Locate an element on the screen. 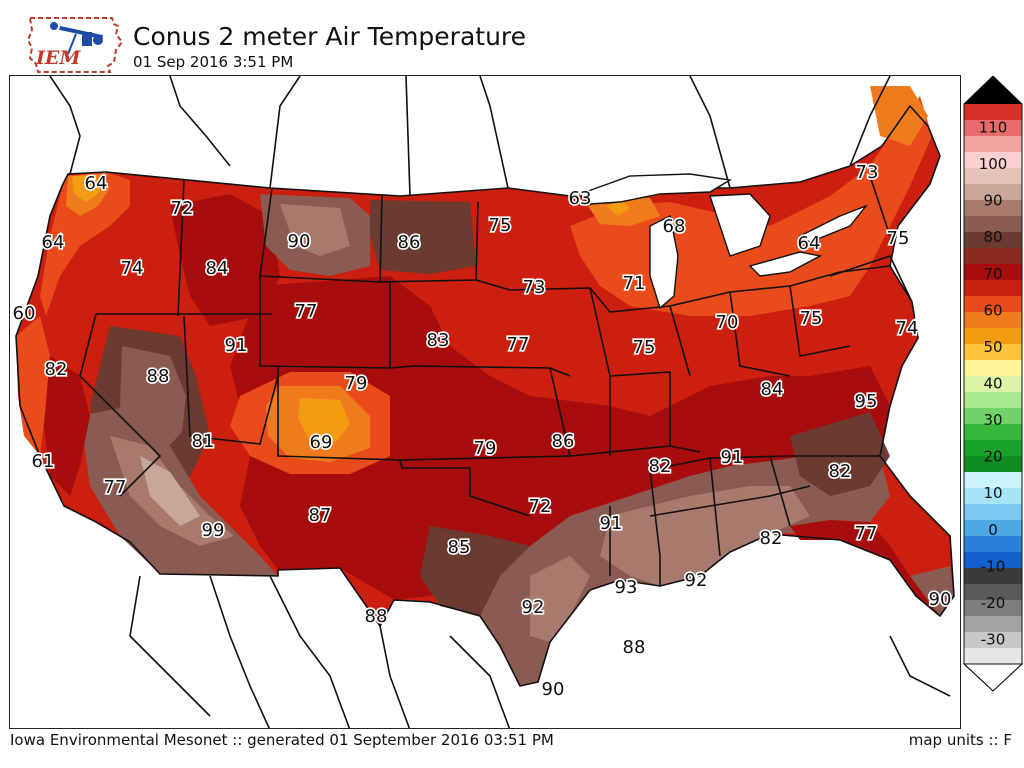 The height and width of the screenshot is (768, 1024). logo-text: IEM is located at coordinates (58, 58).